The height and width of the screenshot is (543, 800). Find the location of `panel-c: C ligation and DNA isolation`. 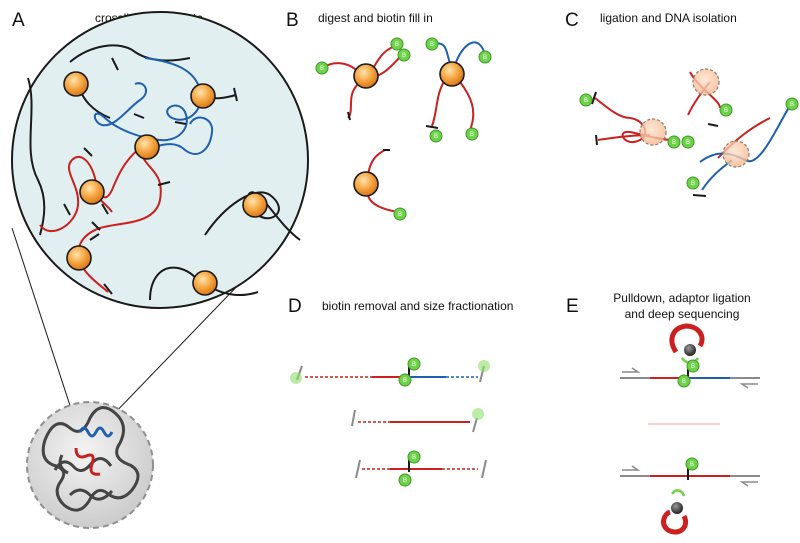

panel-c: C ligation and DNA isolation is located at coordinates (682, 103).